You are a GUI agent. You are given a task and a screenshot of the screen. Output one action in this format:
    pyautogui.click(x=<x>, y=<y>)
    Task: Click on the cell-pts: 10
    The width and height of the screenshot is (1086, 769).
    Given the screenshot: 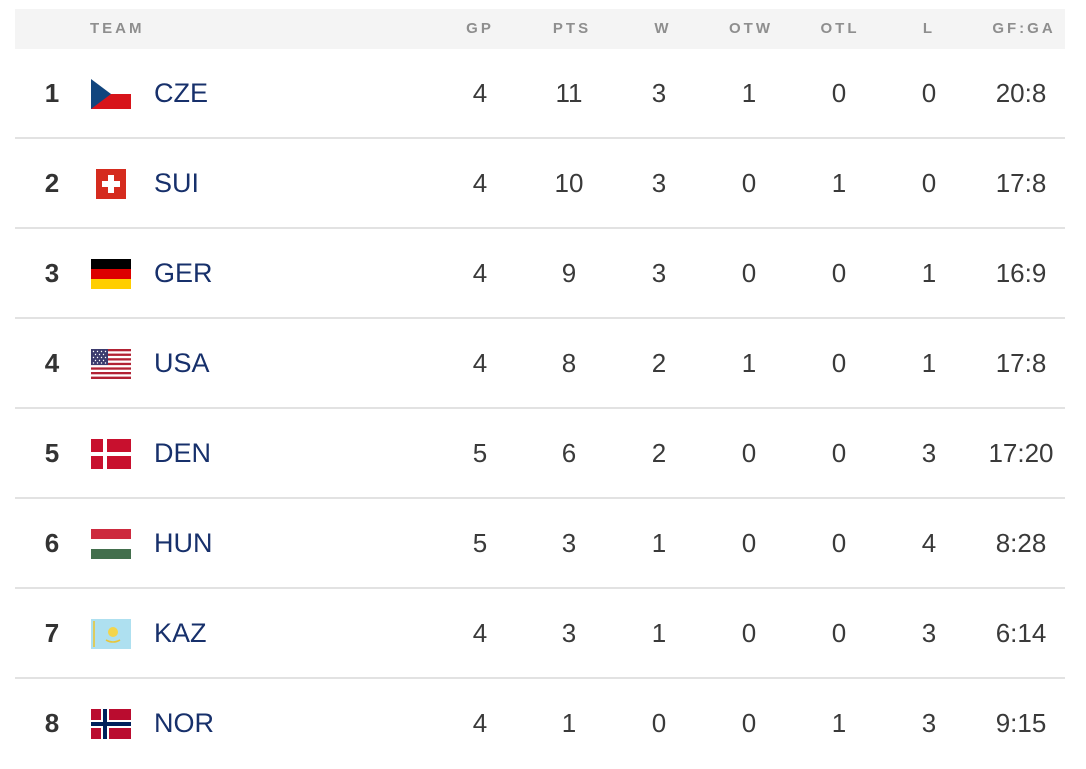 What is the action you would take?
    pyautogui.click(x=569, y=183)
    